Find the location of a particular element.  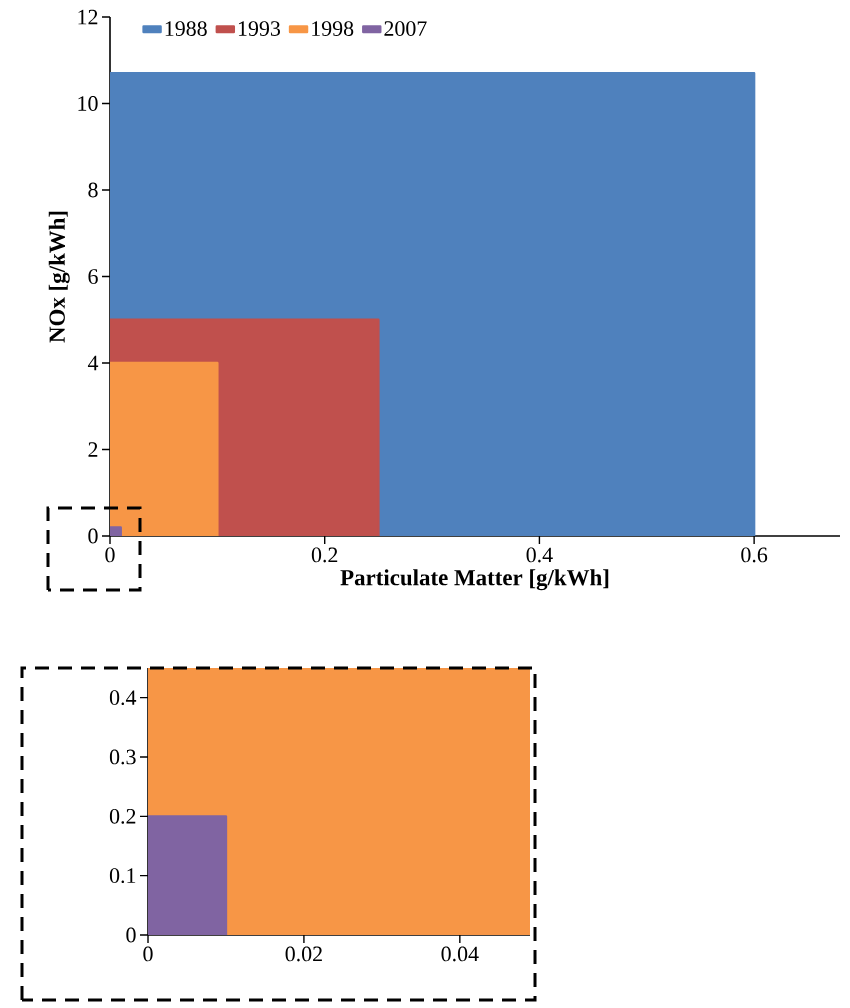

y-tick-label: 8 is located at coordinates (93, 190).